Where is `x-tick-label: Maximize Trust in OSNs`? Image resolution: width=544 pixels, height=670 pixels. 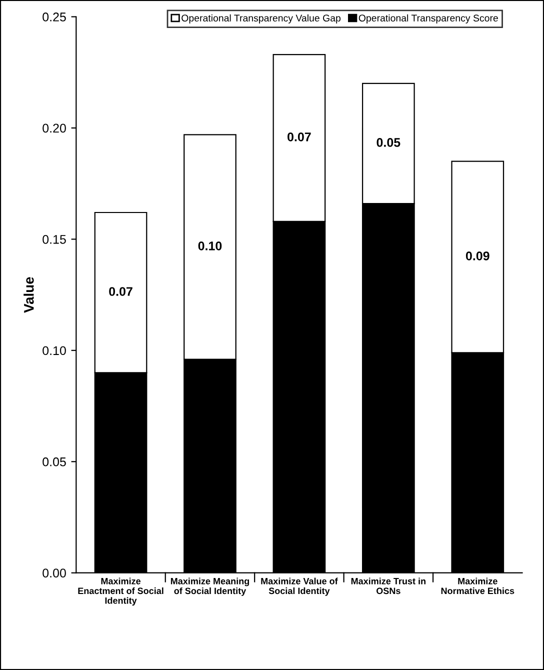 x-tick-label: Maximize Trust in OSNs is located at coordinates (388, 586).